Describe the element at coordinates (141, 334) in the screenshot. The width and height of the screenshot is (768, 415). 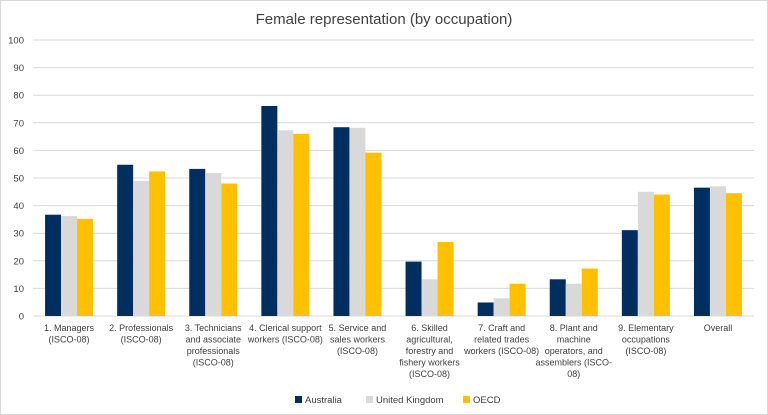
I see `x-category-label: 2. Professionals (ISCO-08)` at that location.